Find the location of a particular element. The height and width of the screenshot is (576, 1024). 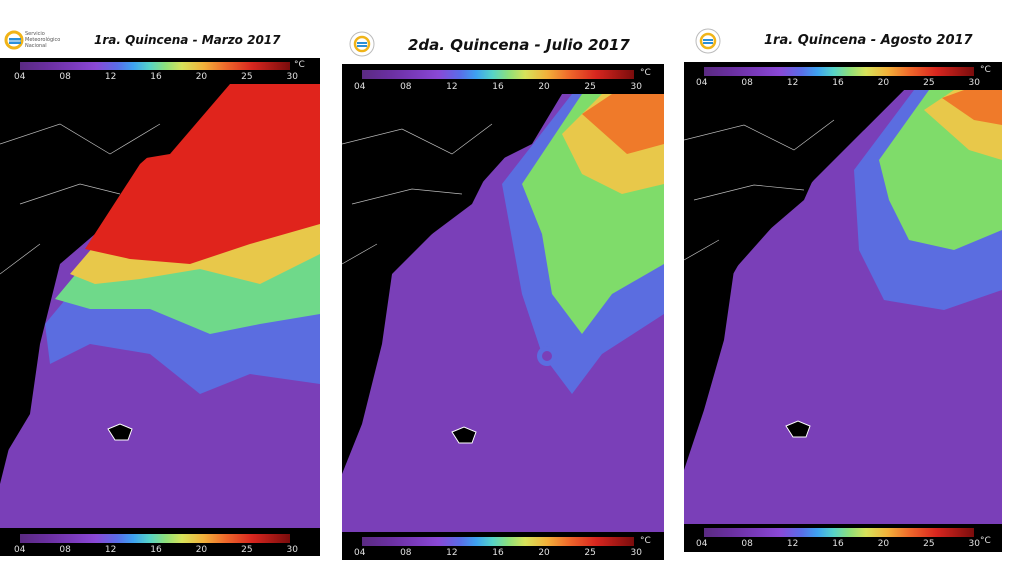

logo-text-line-2: Meteorológico is located at coordinates (43, 40).